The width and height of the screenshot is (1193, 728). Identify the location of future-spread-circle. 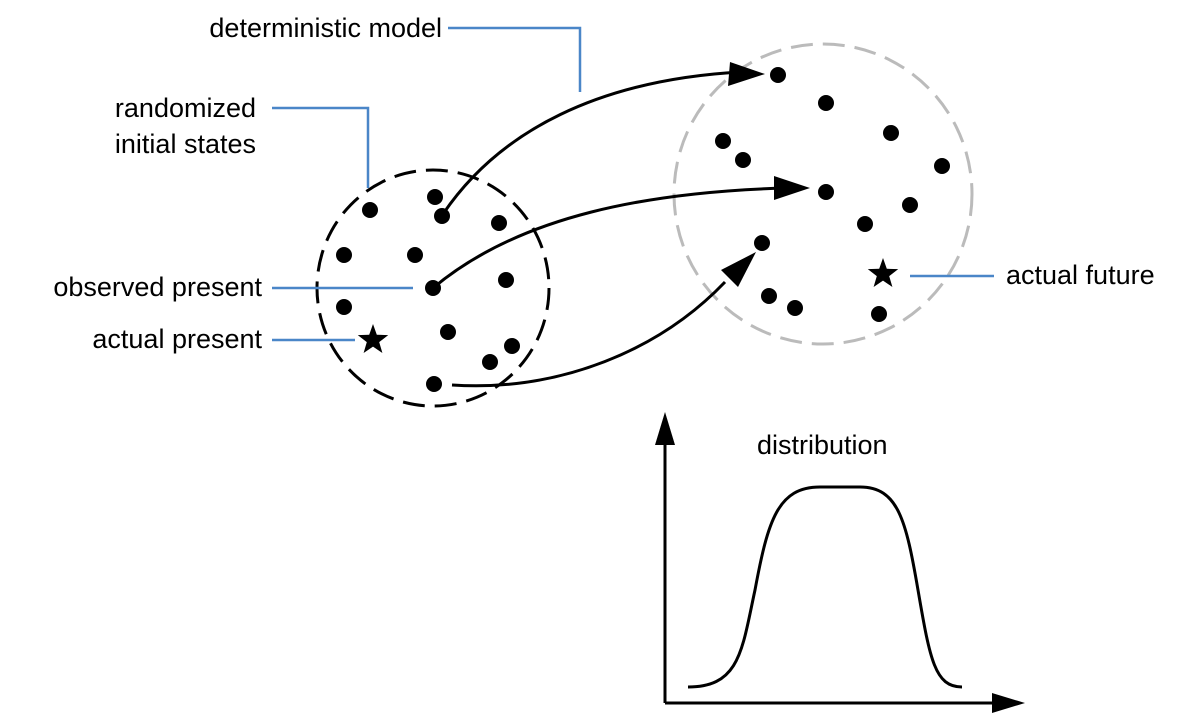
(823, 194).